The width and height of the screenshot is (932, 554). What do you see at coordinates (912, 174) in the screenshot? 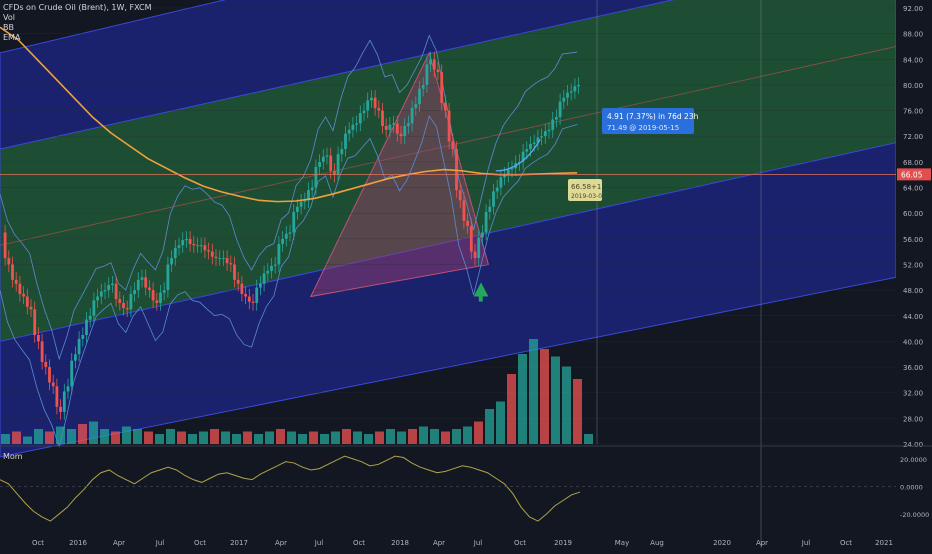
I see `last-price-label: 66.05` at bounding box center [912, 174].